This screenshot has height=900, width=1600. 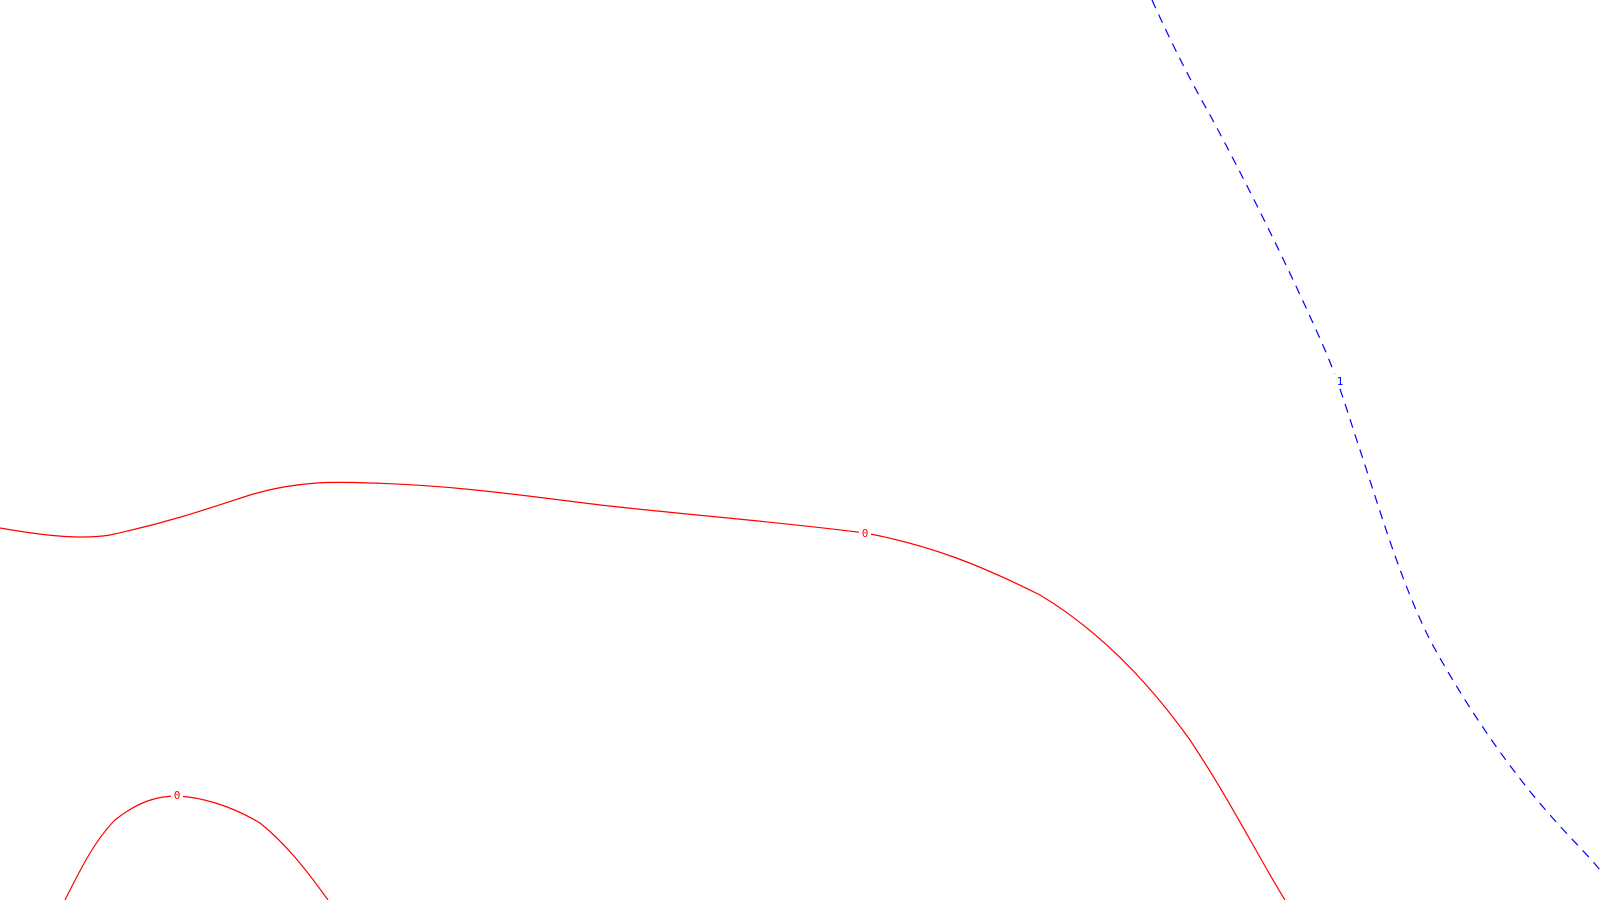 I want to click on contour-label-zero-lower: 0, so click(x=177, y=795).